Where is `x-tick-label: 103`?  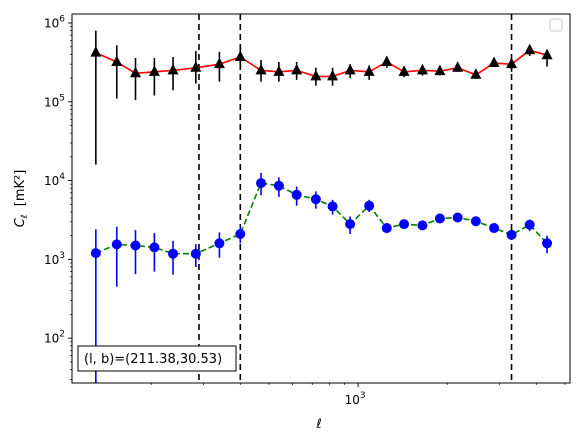
x-tick-label: 103 is located at coordinates (355, 399).